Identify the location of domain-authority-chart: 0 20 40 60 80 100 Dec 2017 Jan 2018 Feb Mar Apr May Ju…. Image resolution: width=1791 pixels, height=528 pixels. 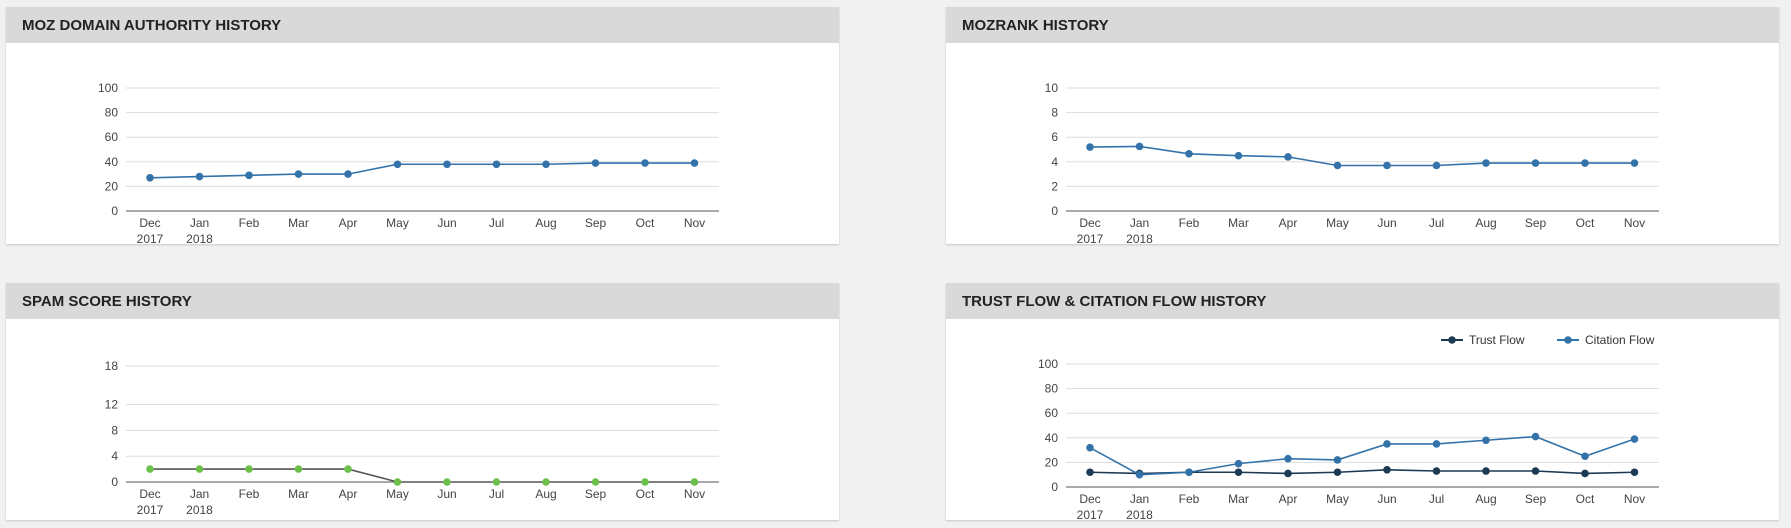
(408, 162).